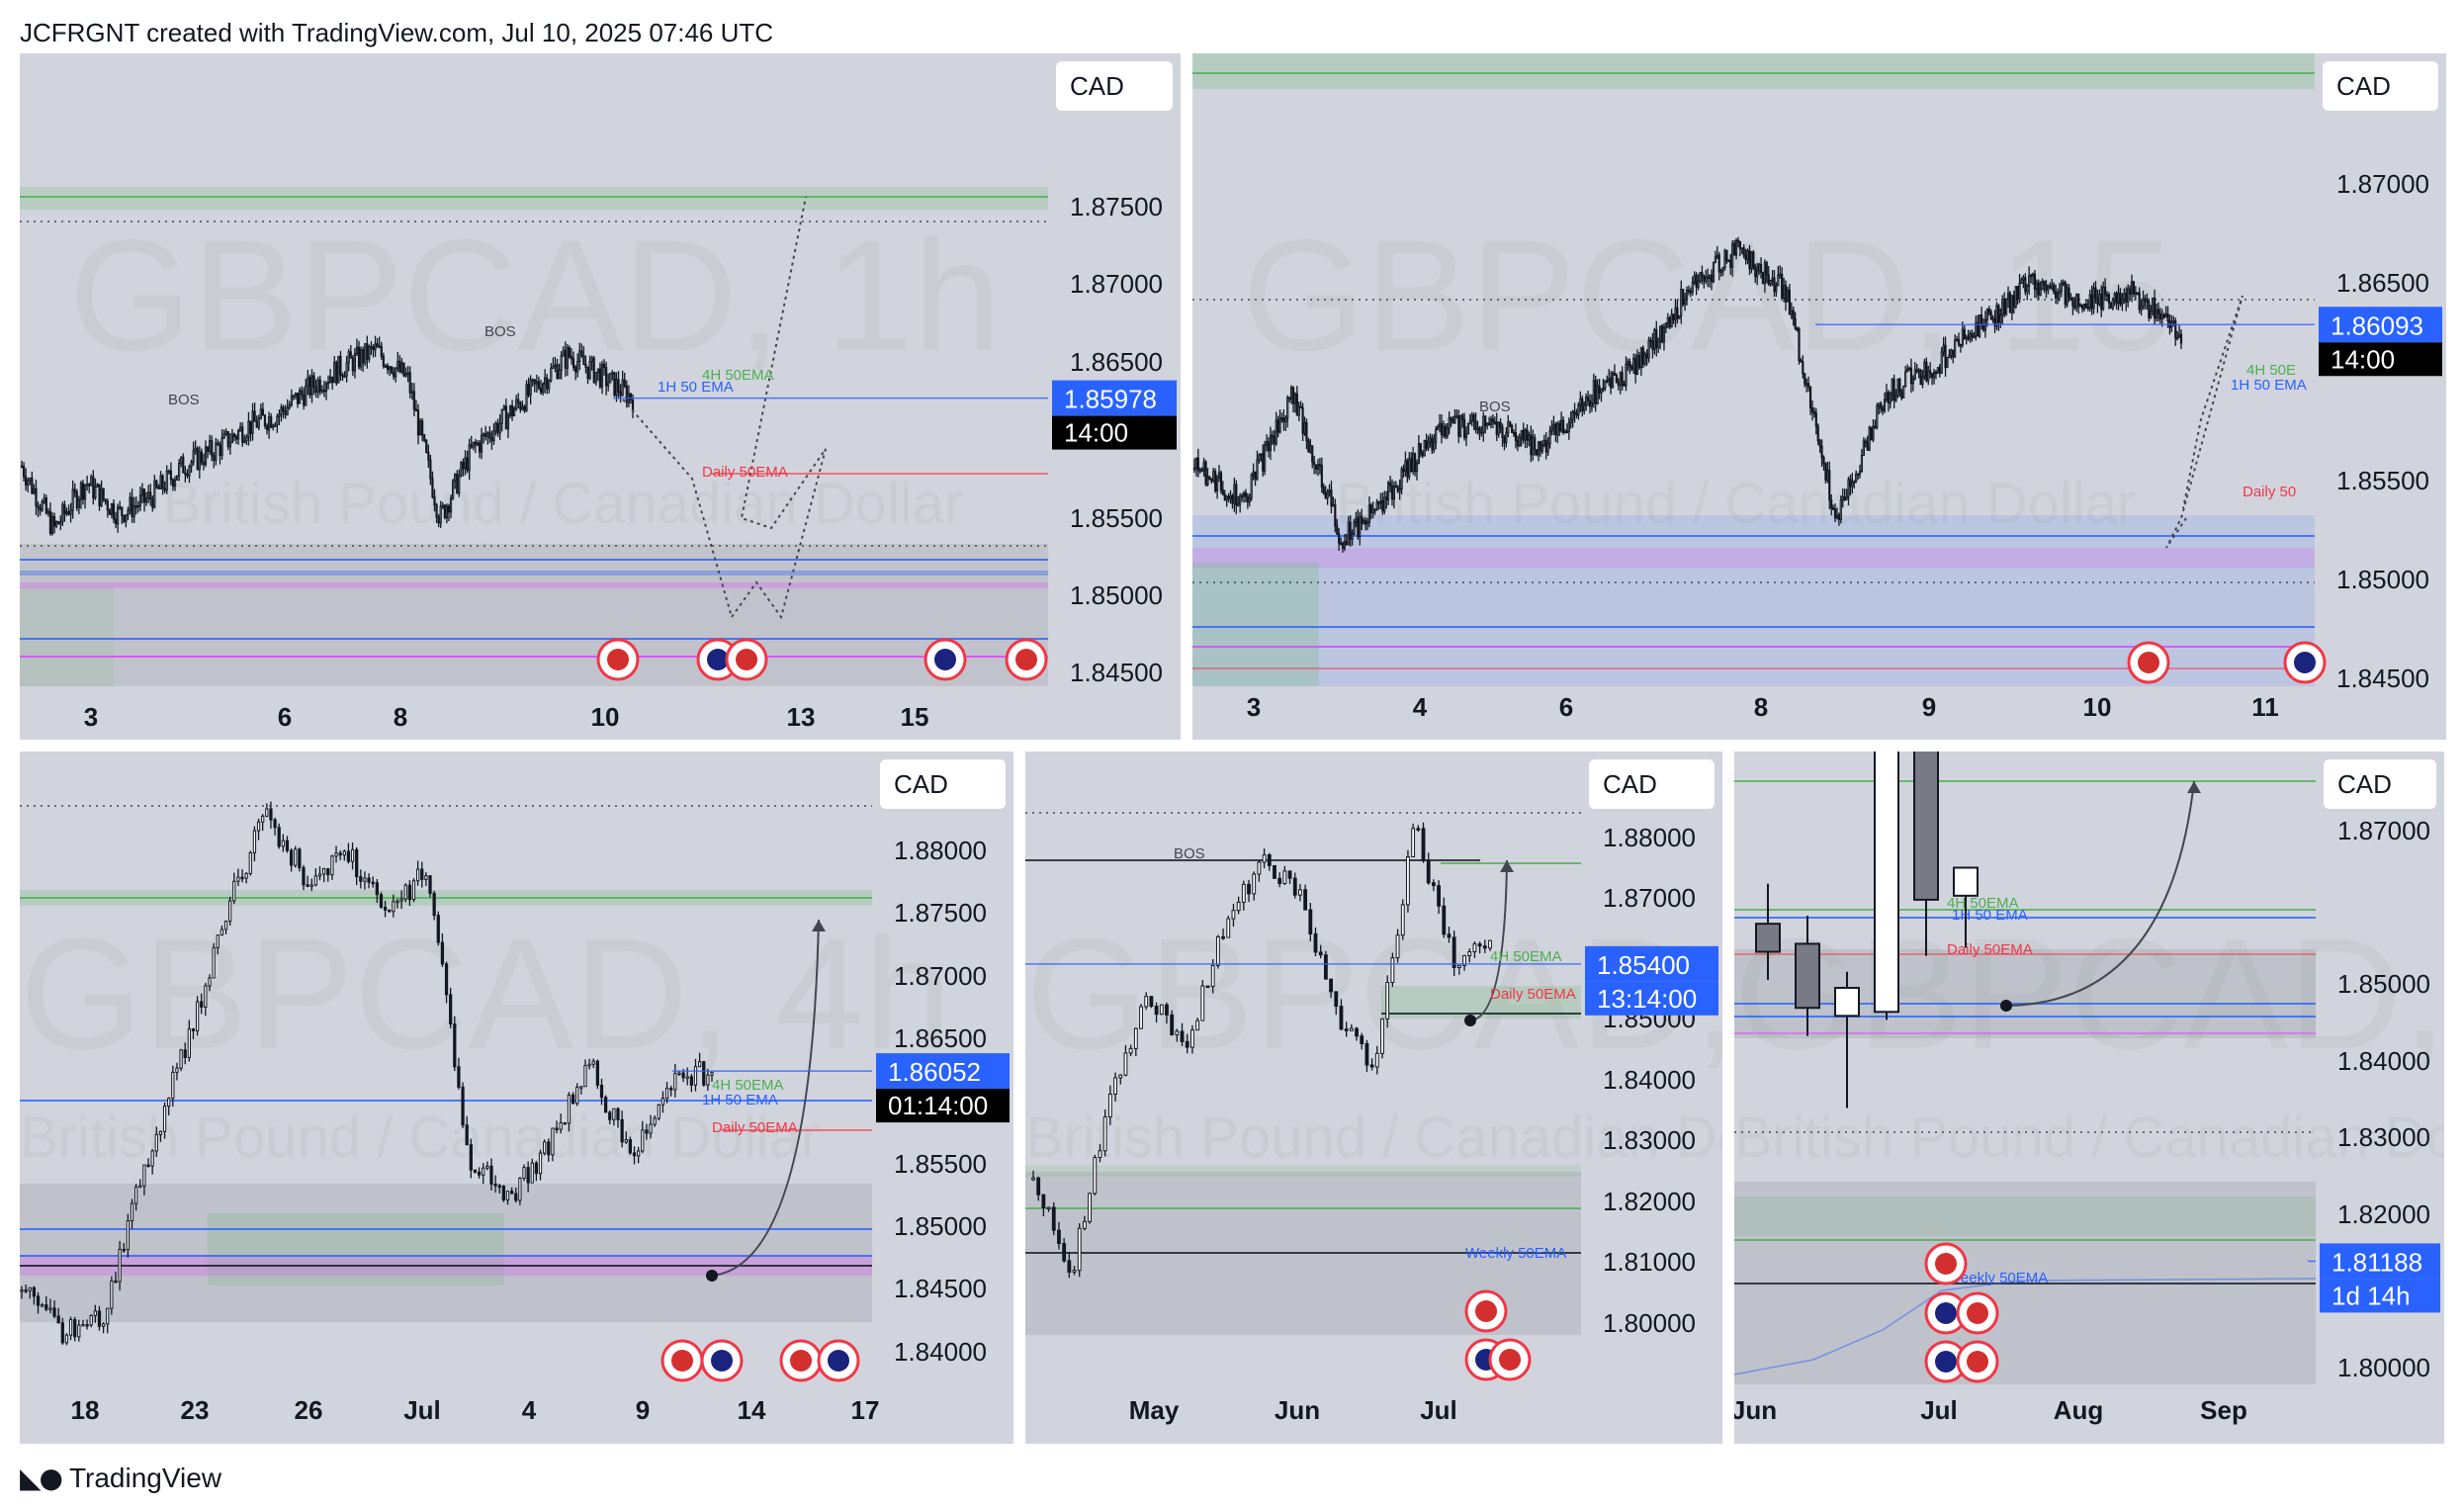 The width and height of the screenshot is (2464, 1507). I want to click on x-tick-label: 15, so click(915, 717).